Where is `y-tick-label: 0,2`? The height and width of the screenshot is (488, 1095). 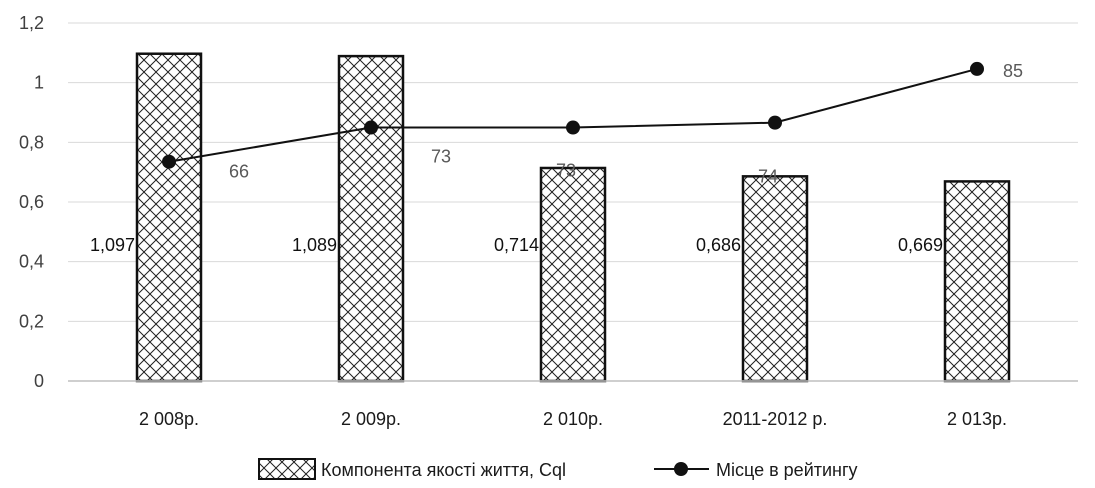 y-tick-label: 0,2 is located at coordinates (31, 321).